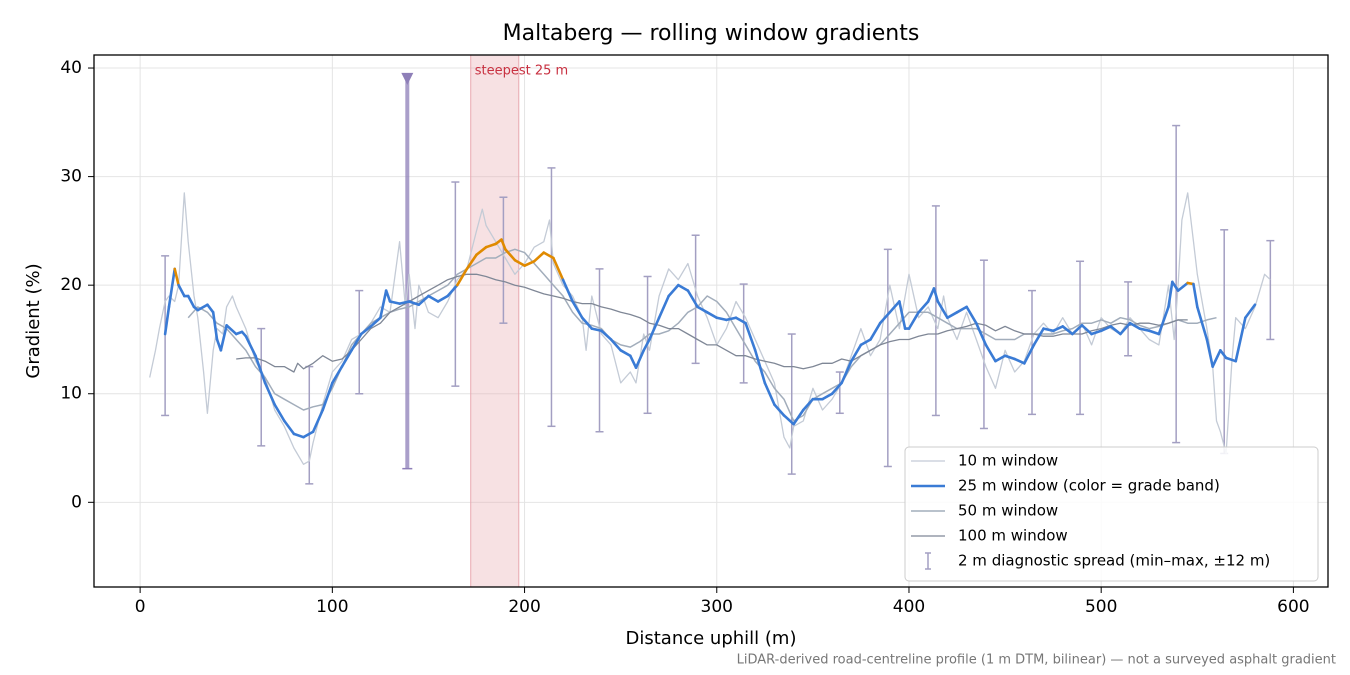 The height and width of the screenshot is (675, 1350). I want to click on x-tick-label: 400, so click(909, 607).